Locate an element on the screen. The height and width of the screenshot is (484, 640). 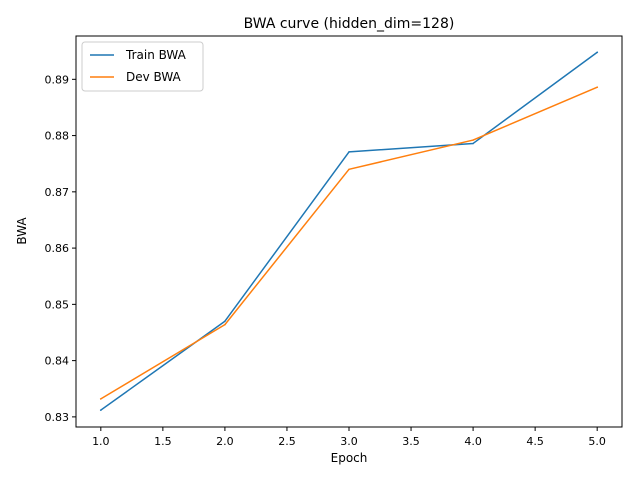
y-axis: 0.83 0.84 0.85 0.86 0.87 0.88 0.89 is located at coordinates (60, 248).